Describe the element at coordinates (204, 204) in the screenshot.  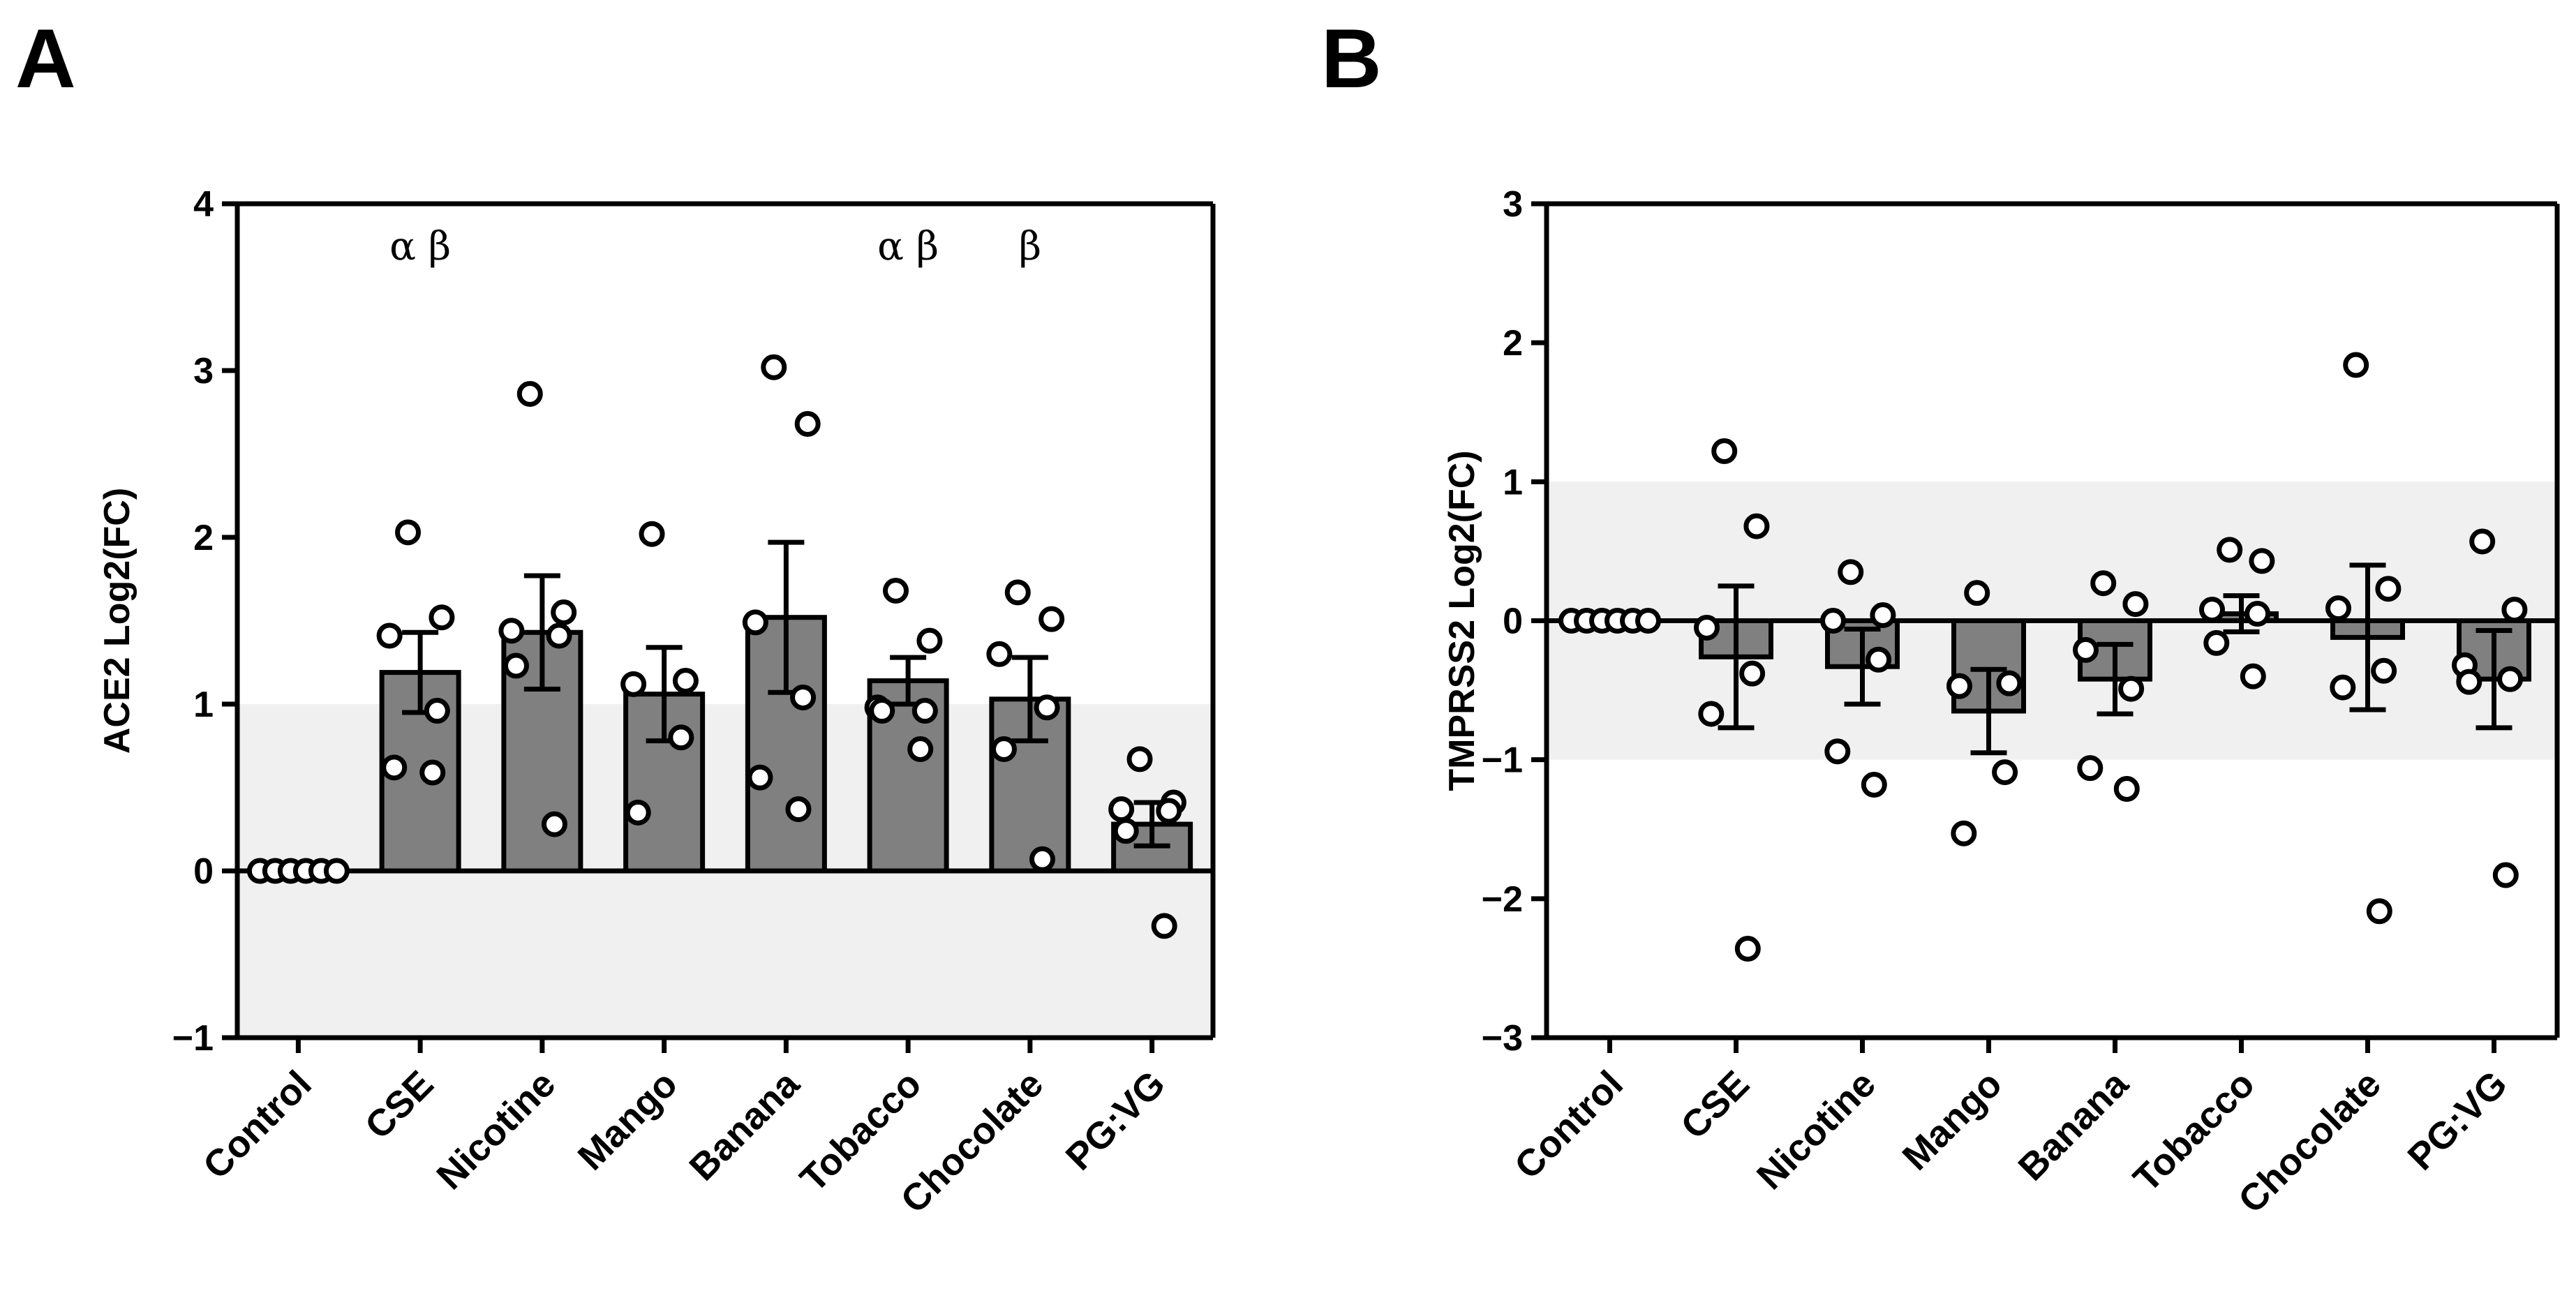
I see `y-tick-label: 4` at that location.